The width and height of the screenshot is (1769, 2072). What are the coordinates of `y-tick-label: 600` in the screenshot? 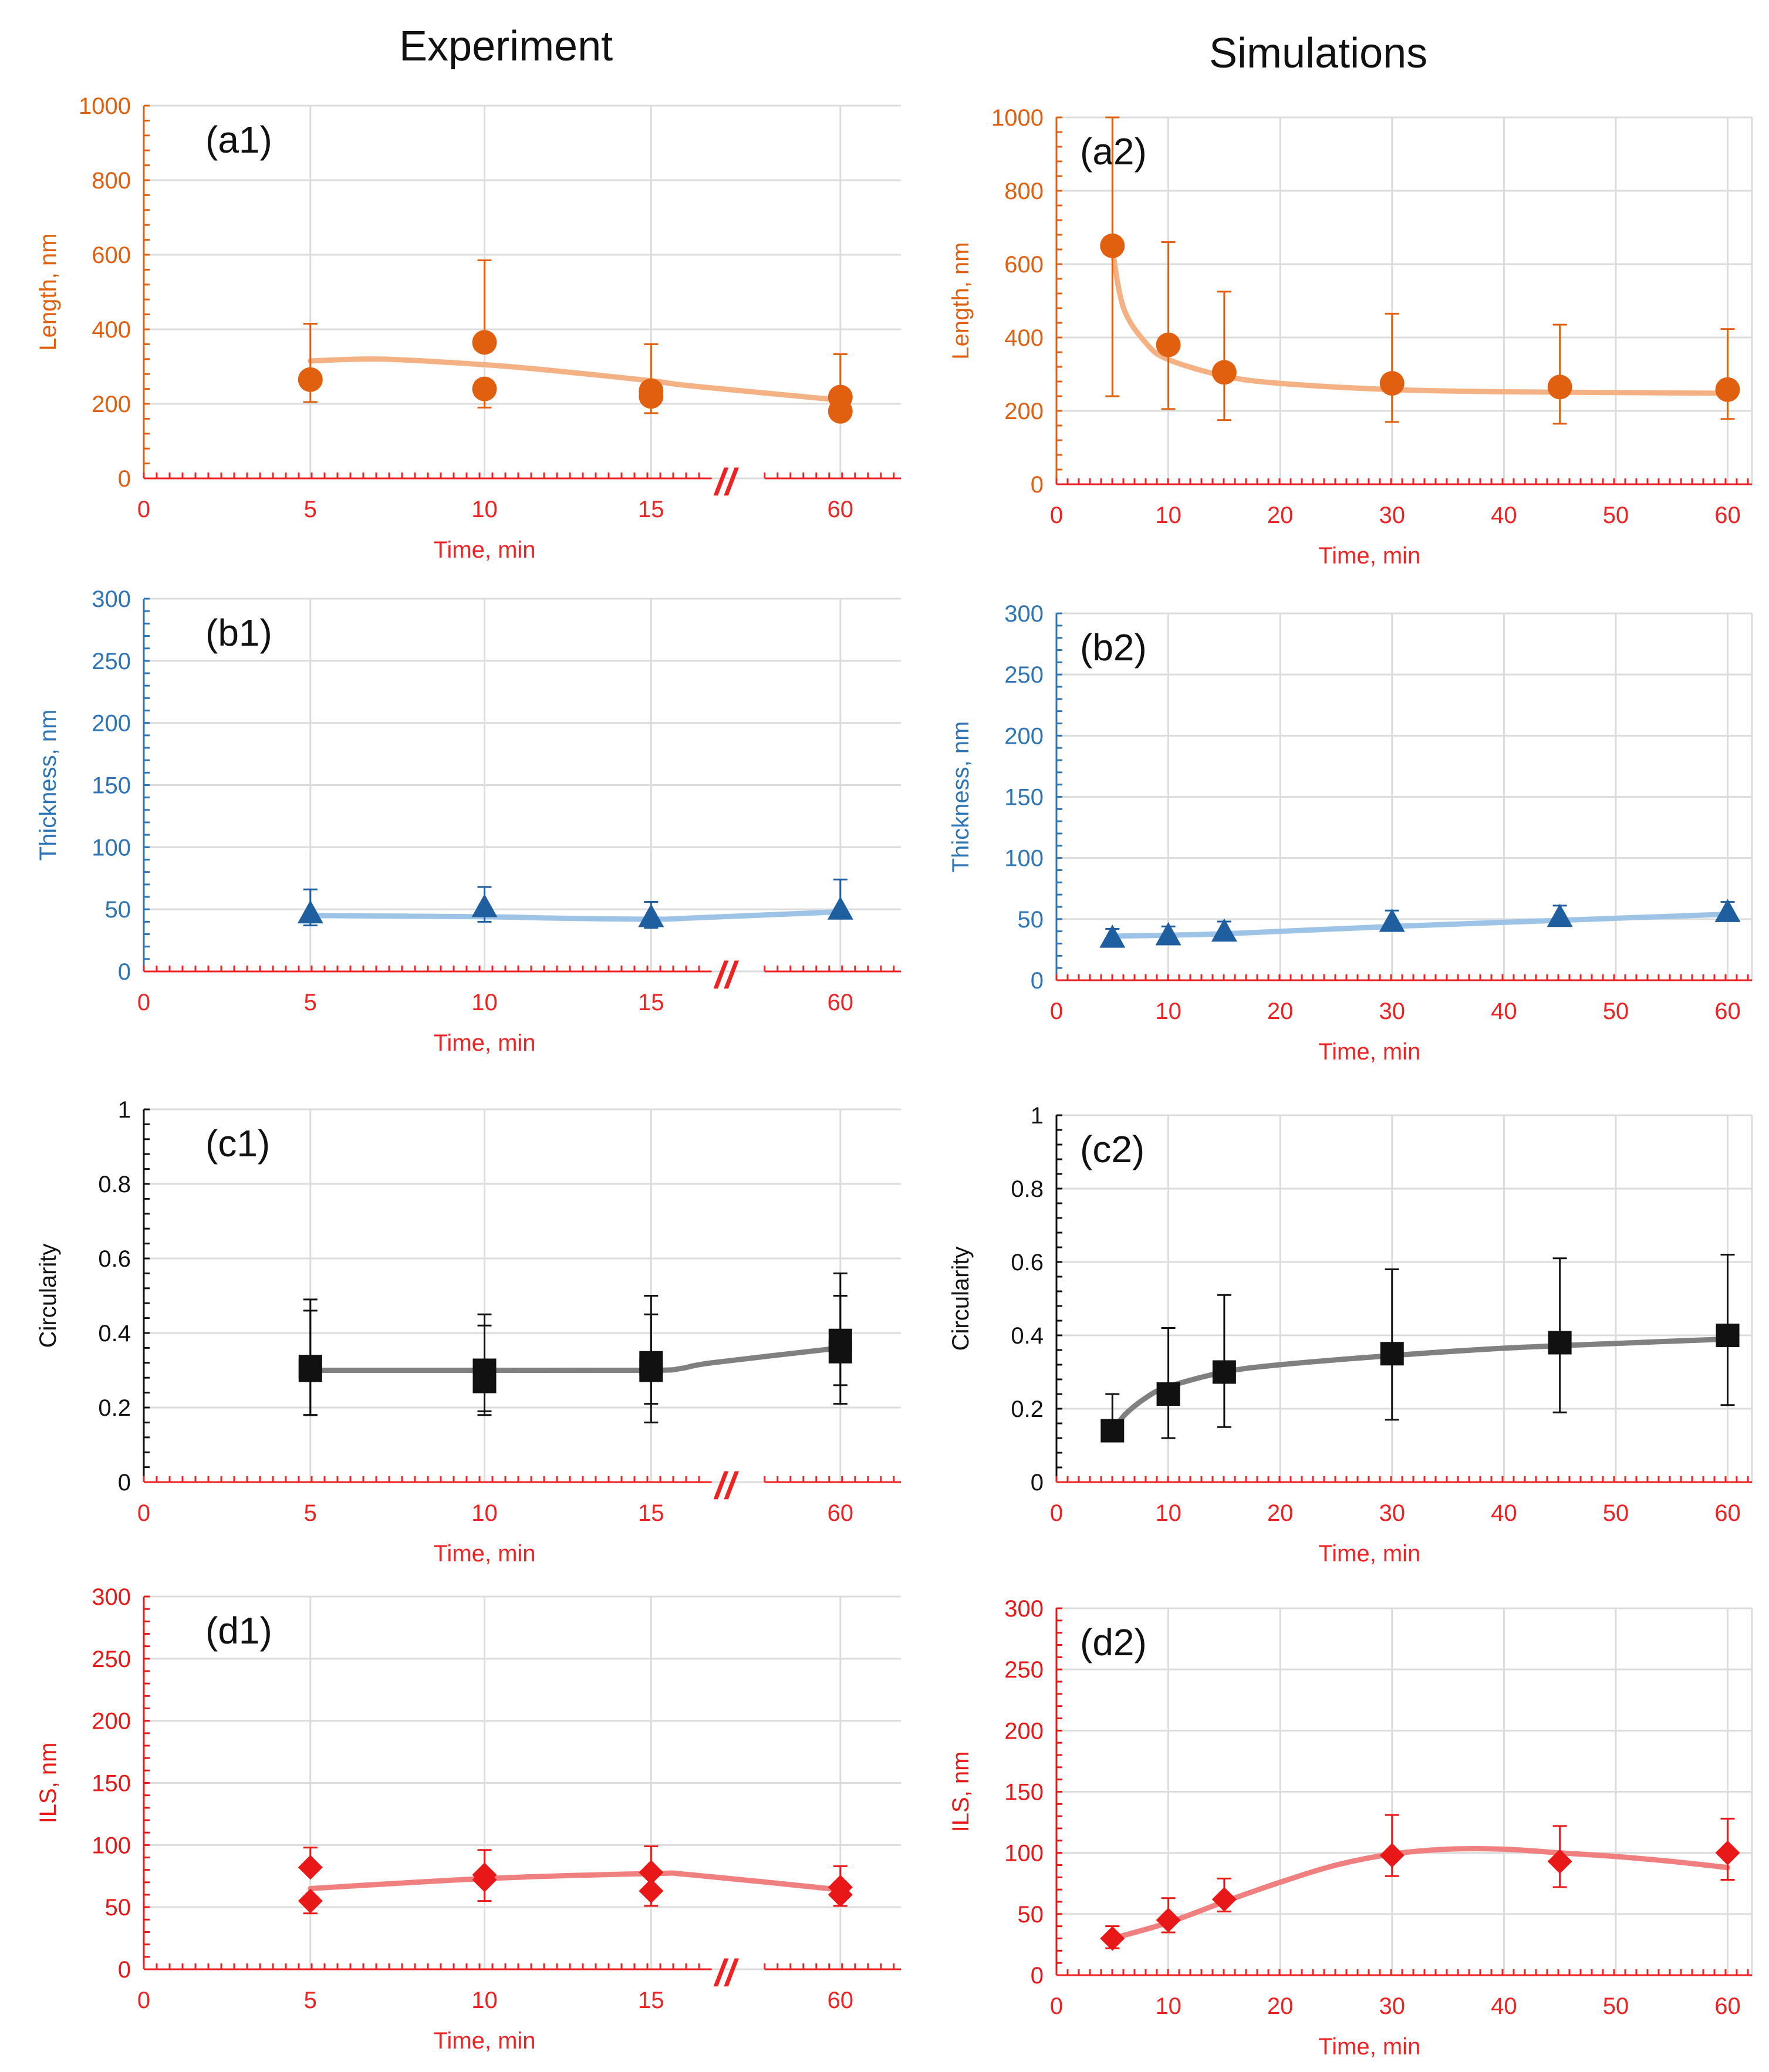 It's located at (1024, 265).